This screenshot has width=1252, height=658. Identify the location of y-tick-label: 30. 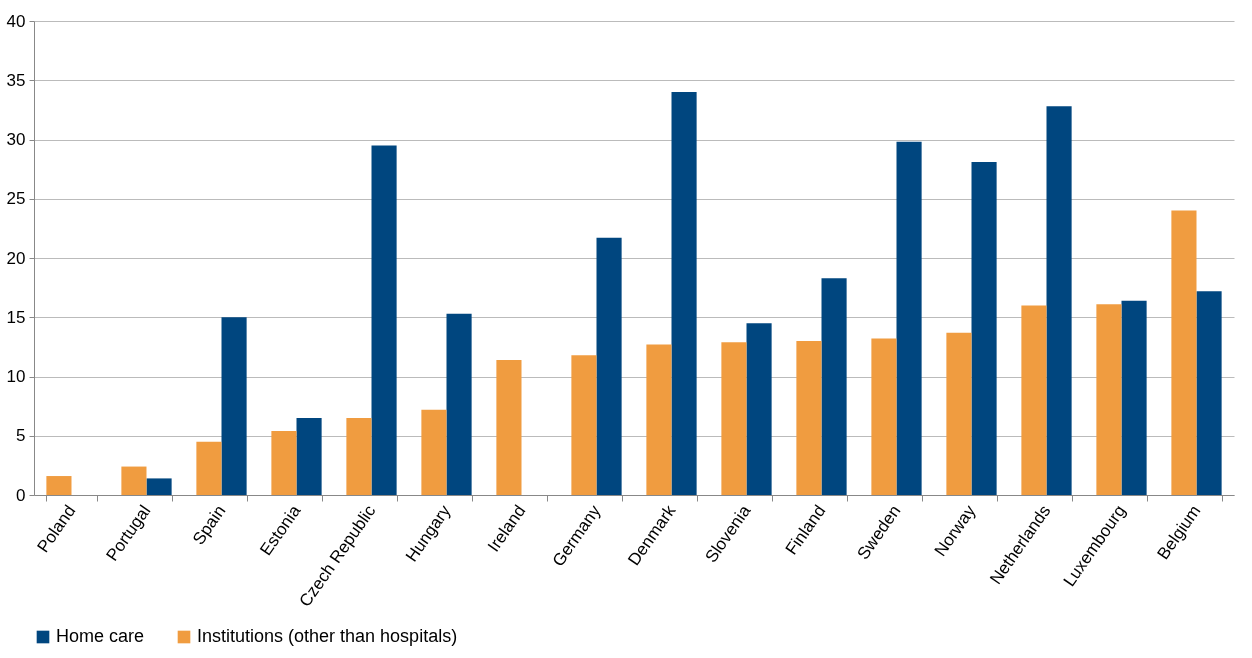
(16, 139).